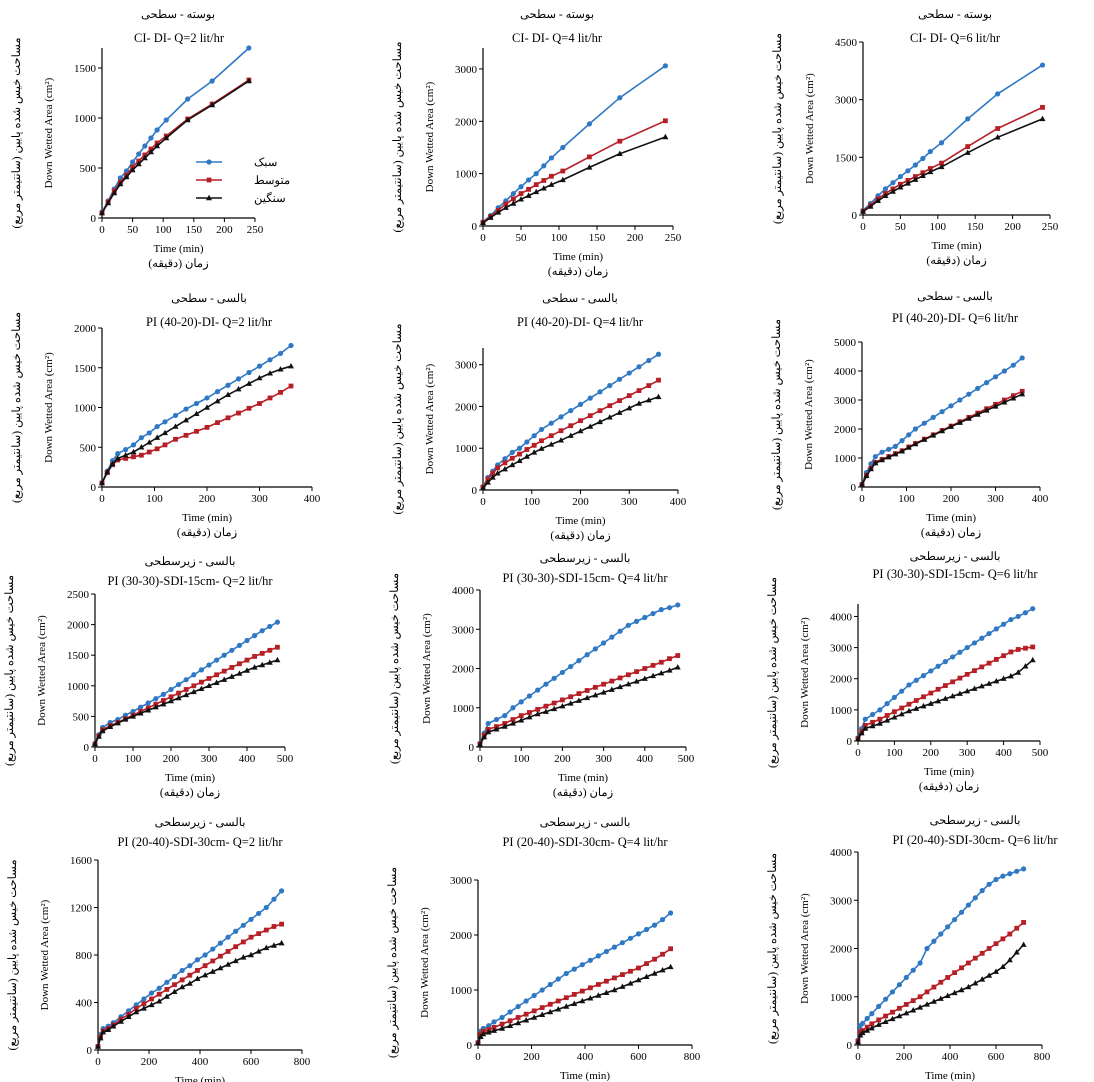  Describe the element at coordinates (255, 230) in the screenshot. I see `x-tick-label: 250` at that location.